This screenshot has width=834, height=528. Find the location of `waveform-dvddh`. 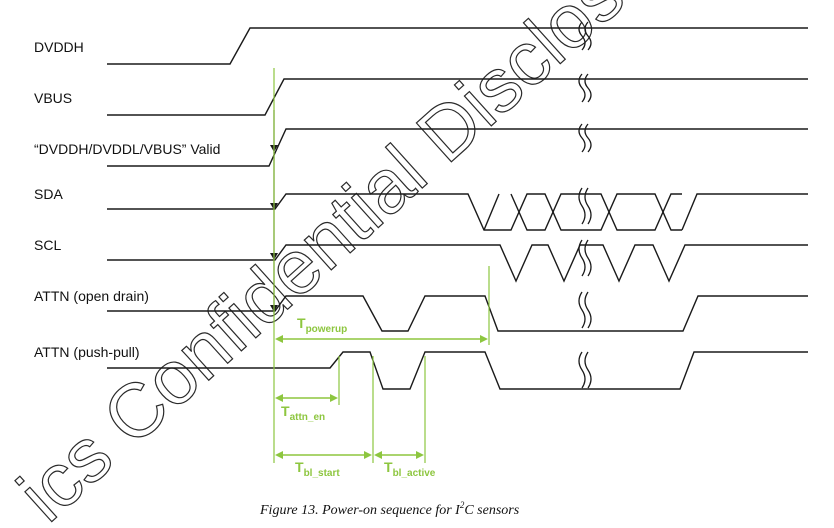

waveform-dvddh is located at coordinates (457, 46).